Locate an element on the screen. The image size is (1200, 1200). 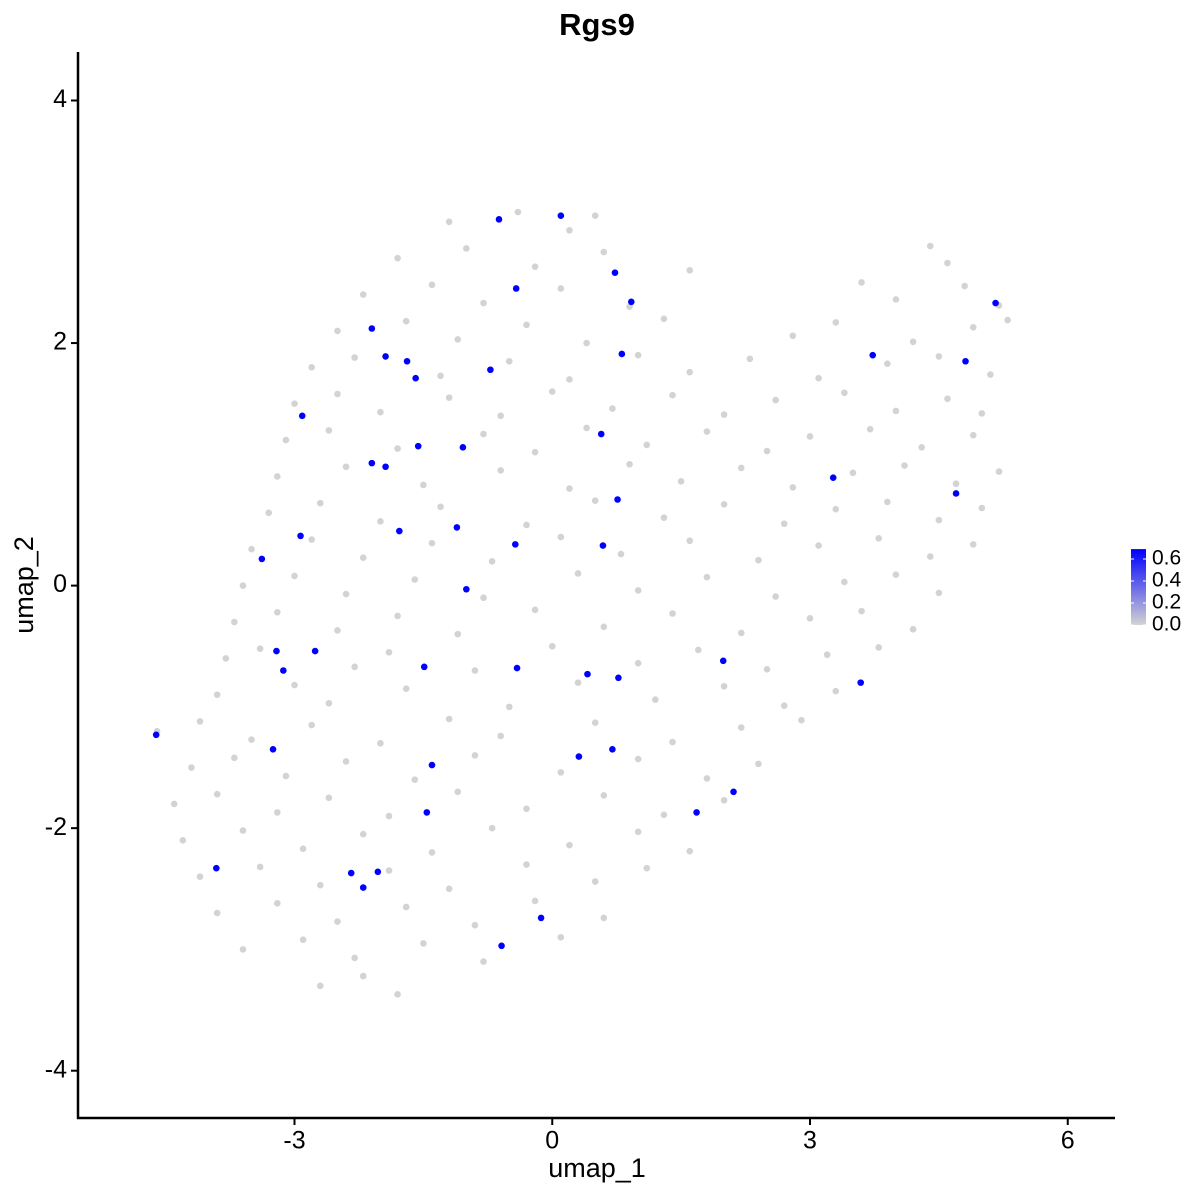
color-bar-label: 0.6 is located at coordinates (1166, 558).